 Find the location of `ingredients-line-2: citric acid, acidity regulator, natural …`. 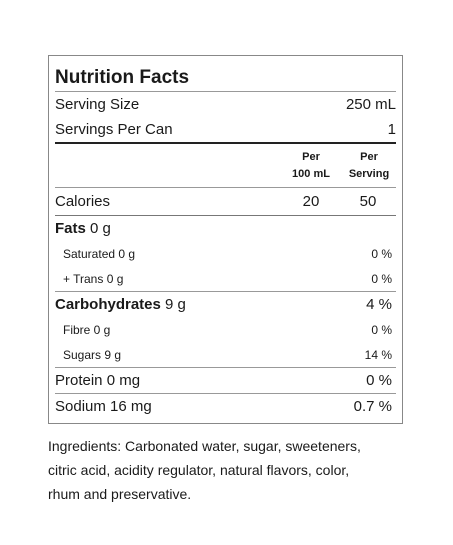

ingredients-line-2: citric acid, acidity regulator, natural … is located at coordinates (199, 470).